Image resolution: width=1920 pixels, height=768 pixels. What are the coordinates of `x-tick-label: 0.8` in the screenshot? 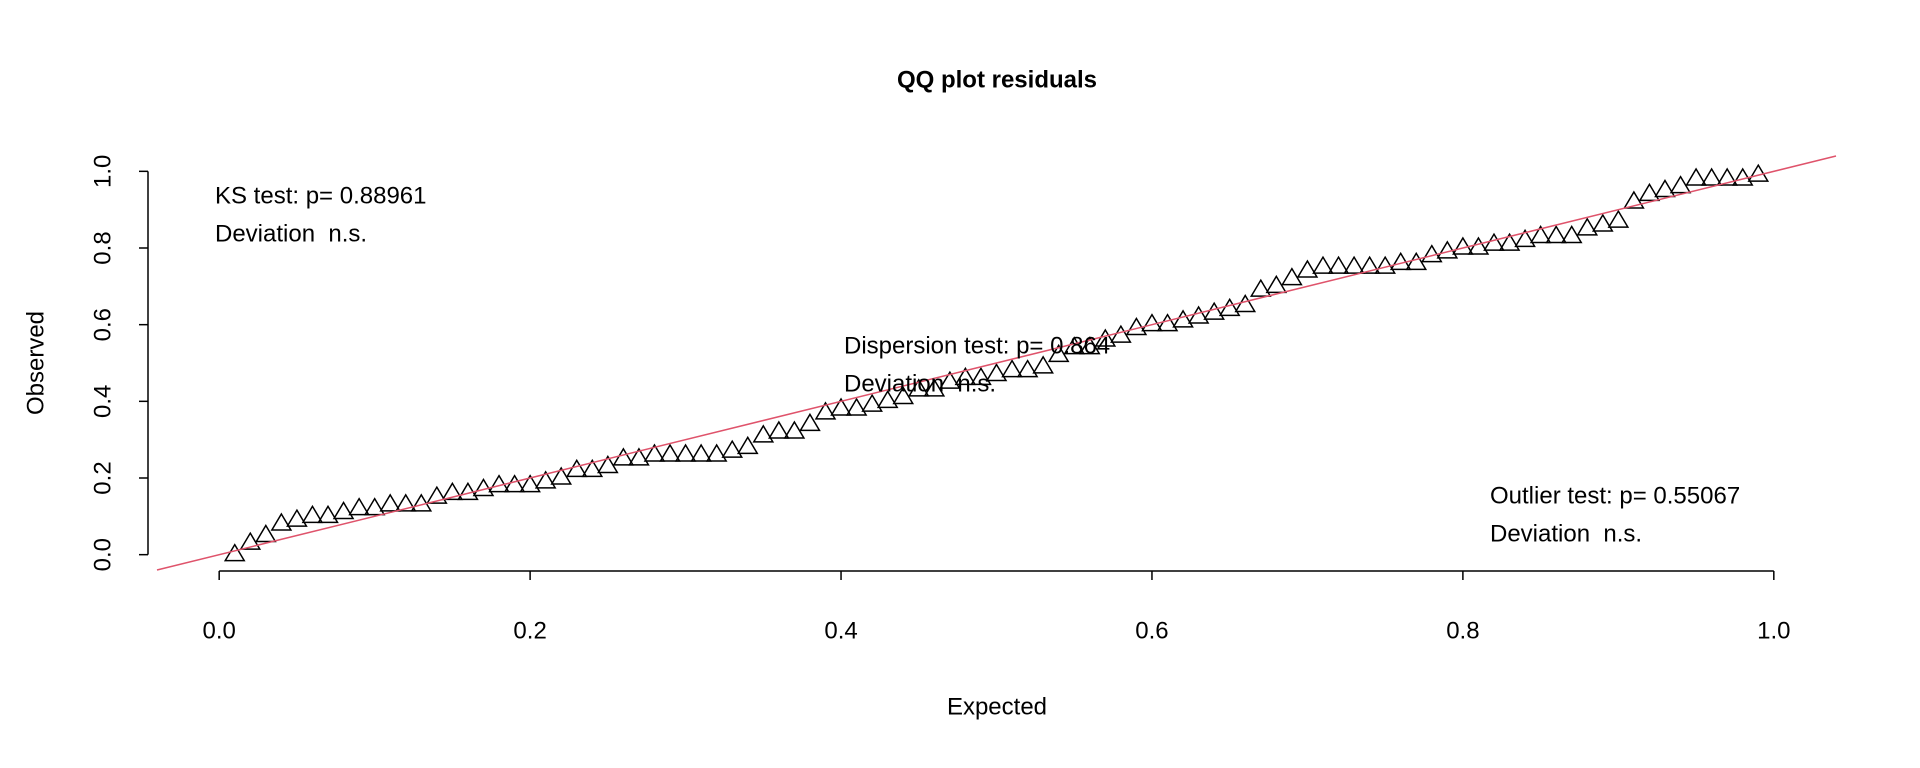 It's located at (1462, 630).